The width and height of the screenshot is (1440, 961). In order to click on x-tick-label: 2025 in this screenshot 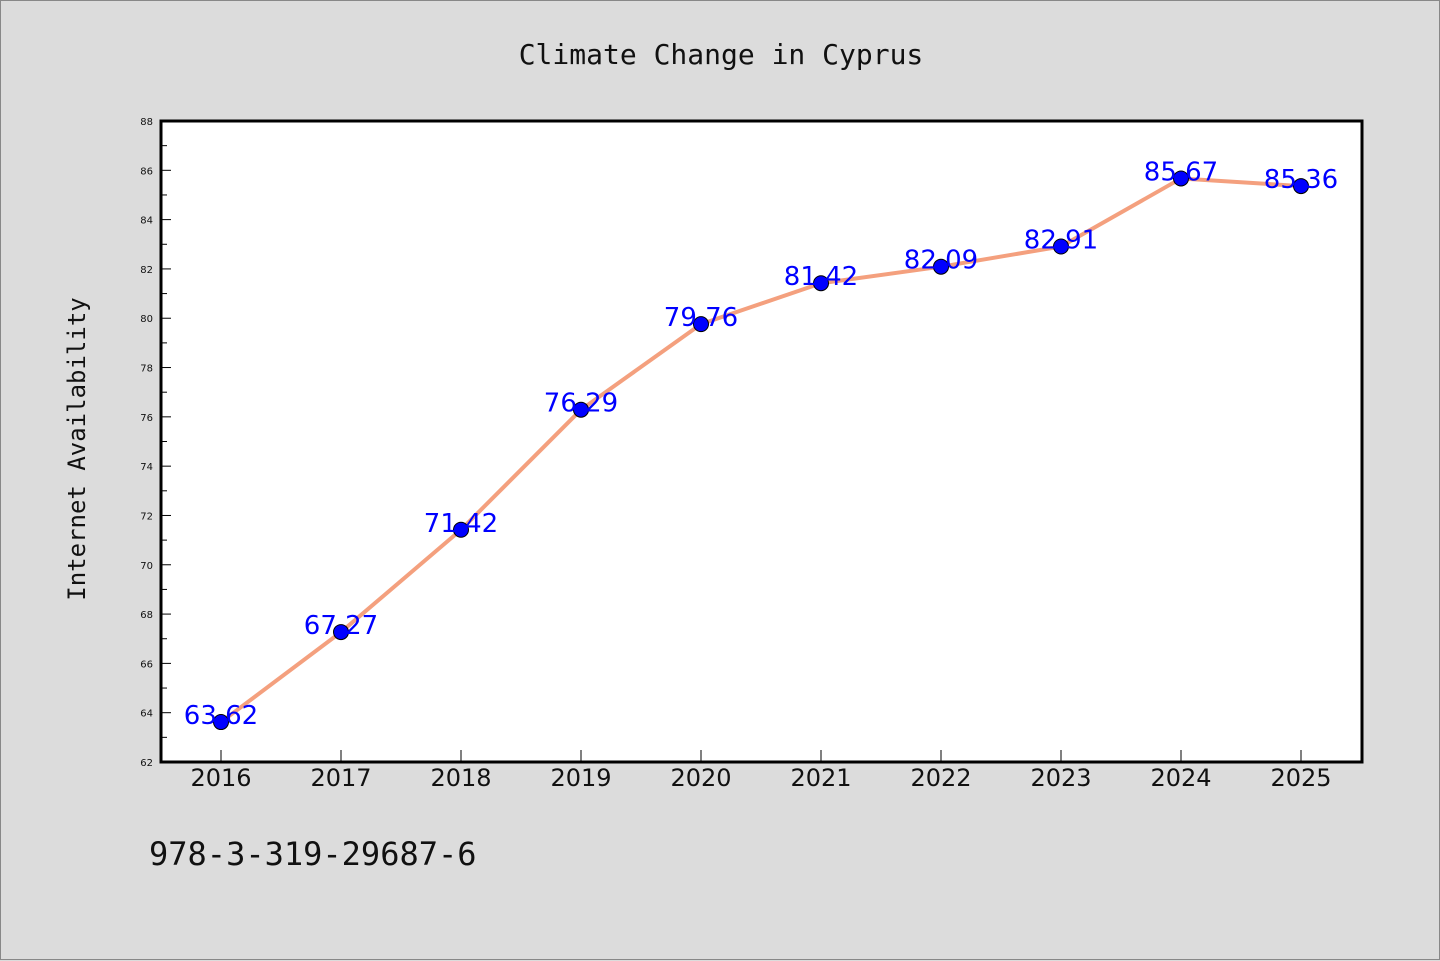, I will do `click(1300, 778)`.